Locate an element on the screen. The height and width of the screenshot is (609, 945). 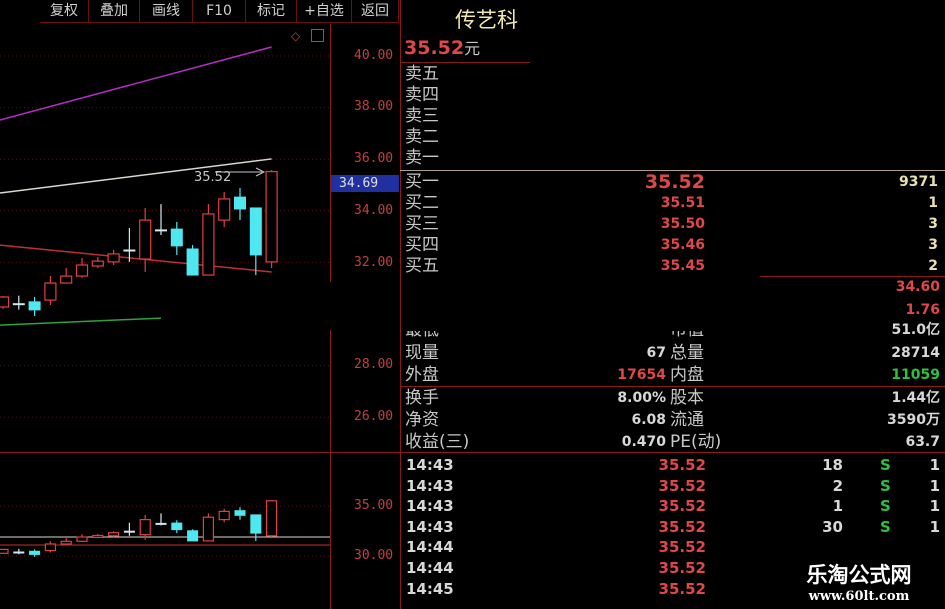
ask-level-label: 卖四 is located at coordinates (422, 95).